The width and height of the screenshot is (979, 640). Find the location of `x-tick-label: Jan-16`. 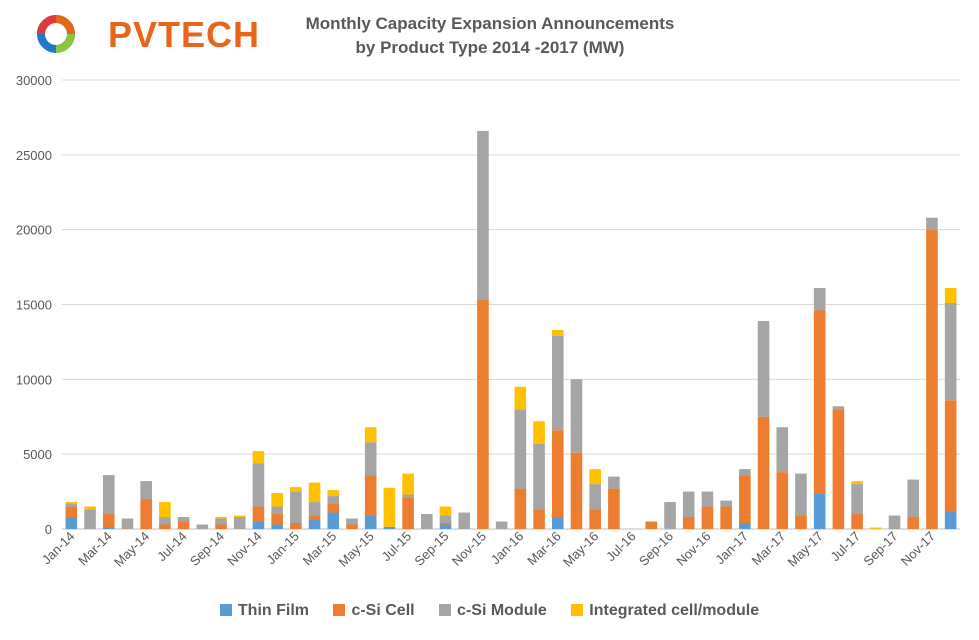

x-tick-label: Jan-16 is located at coordinates (507, 548).